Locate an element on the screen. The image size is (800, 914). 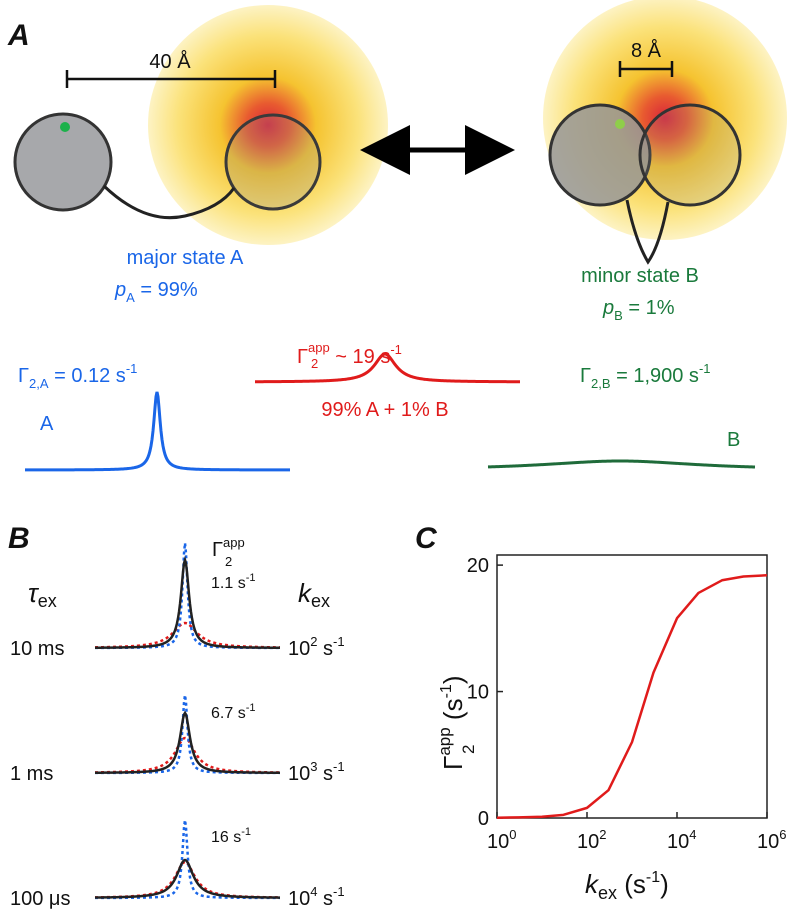
peak-label: B is located at coordinates (733, 440).